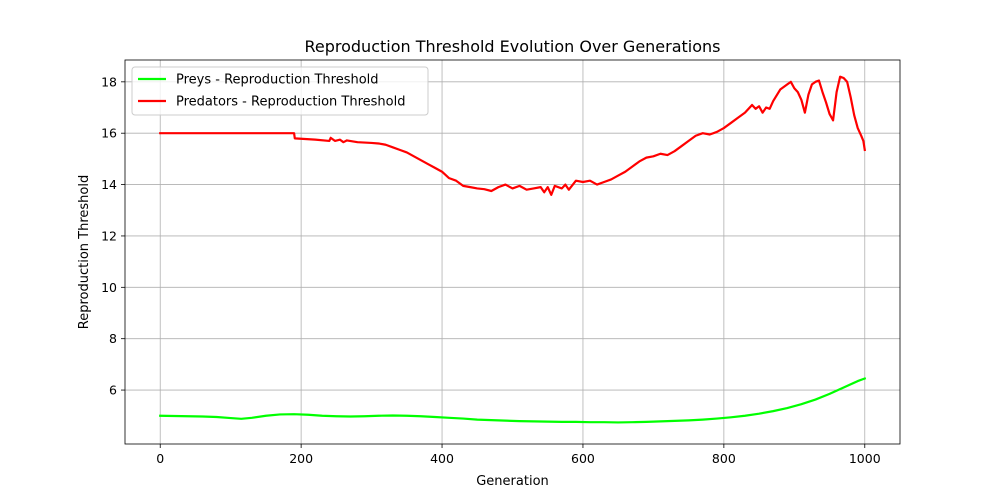  I want to click on legend-box, so click(280, 91).